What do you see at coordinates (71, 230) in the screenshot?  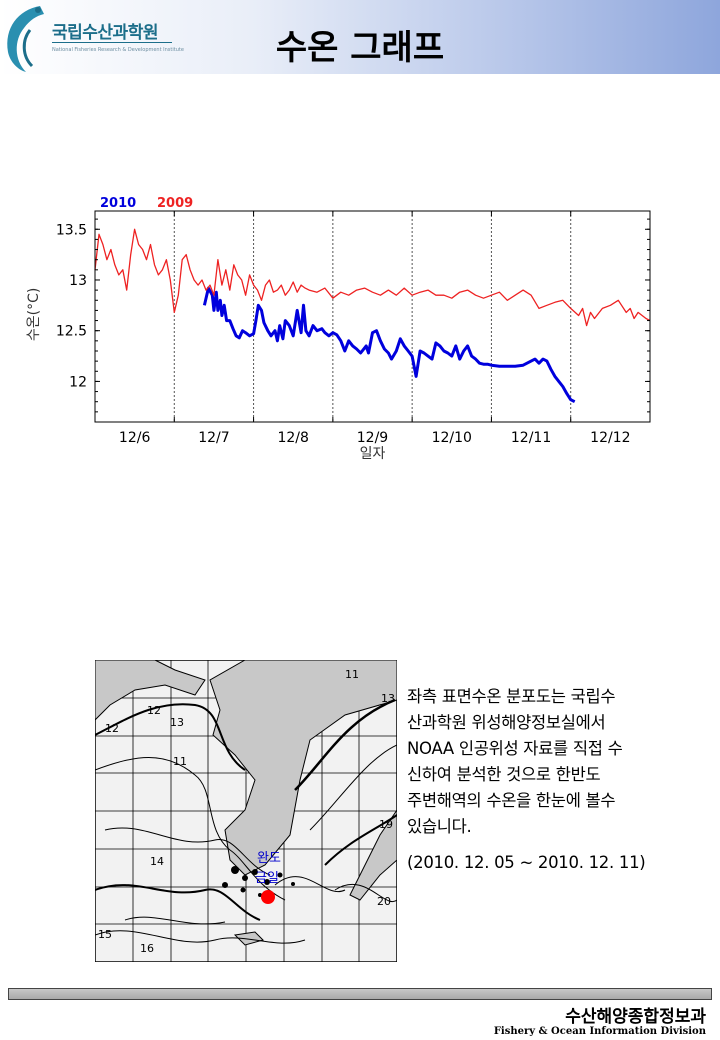 I see `y-tick-label: 13.5` at bounding box center [71, 230].